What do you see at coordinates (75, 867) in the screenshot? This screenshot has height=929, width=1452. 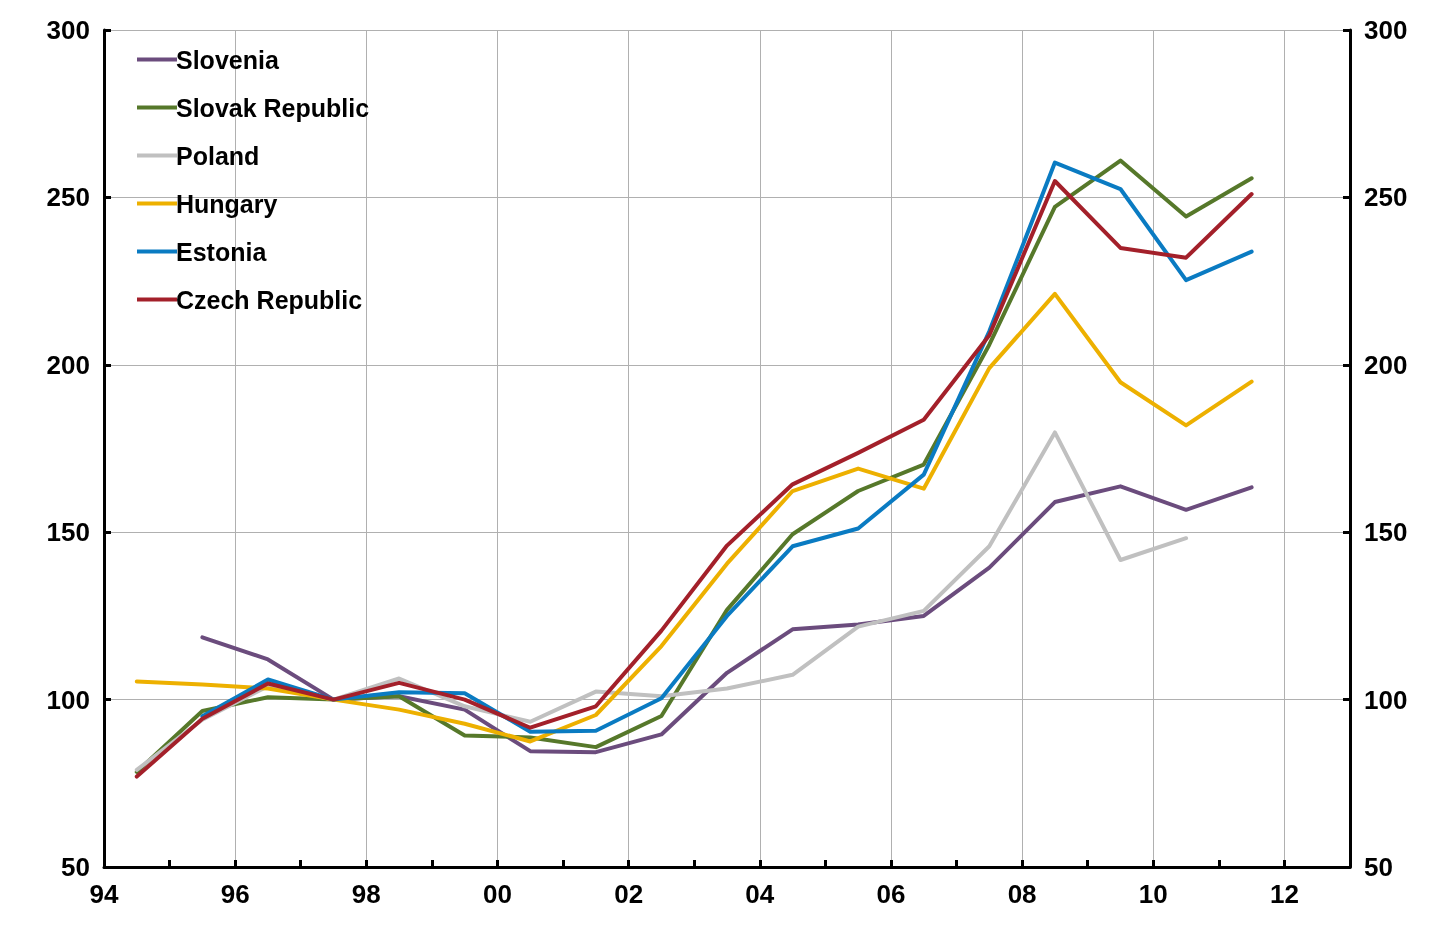 I see `y-tick-label: 50` at bounding box center [75, 867].